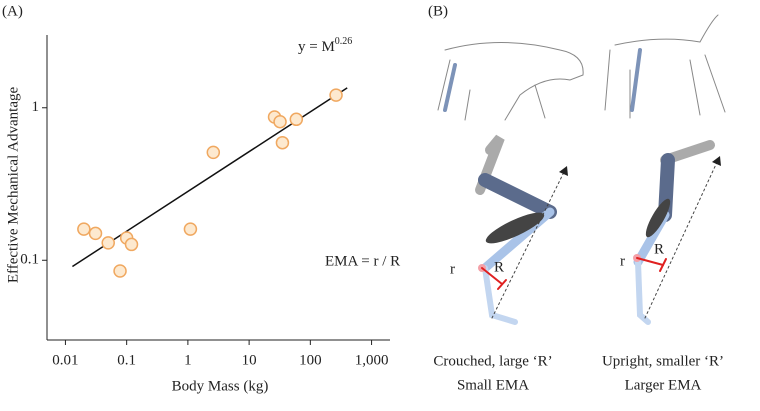  I want to click on x-tick-label: 10, so click(249, 360).